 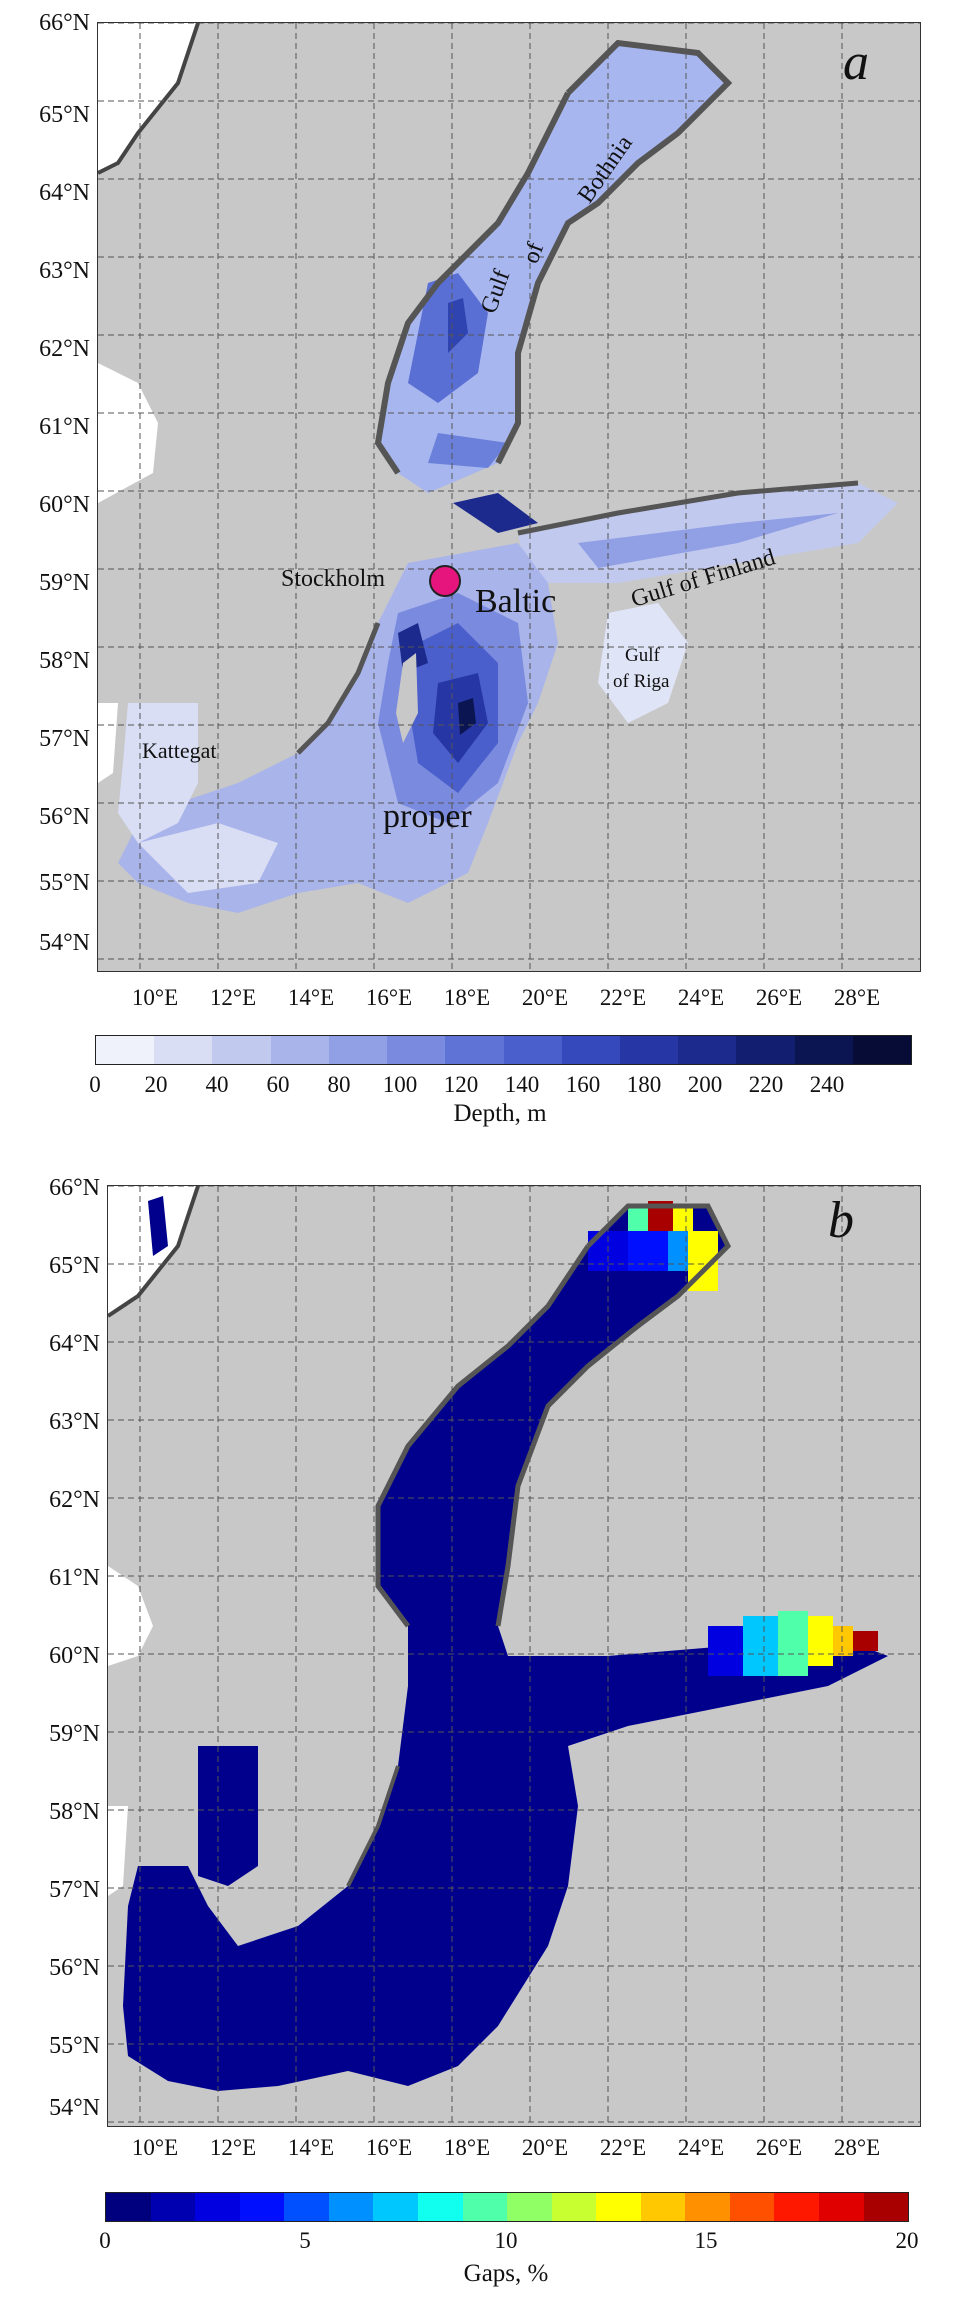 I want to click on cb-tick: 5, so click(x=305, y=2240).